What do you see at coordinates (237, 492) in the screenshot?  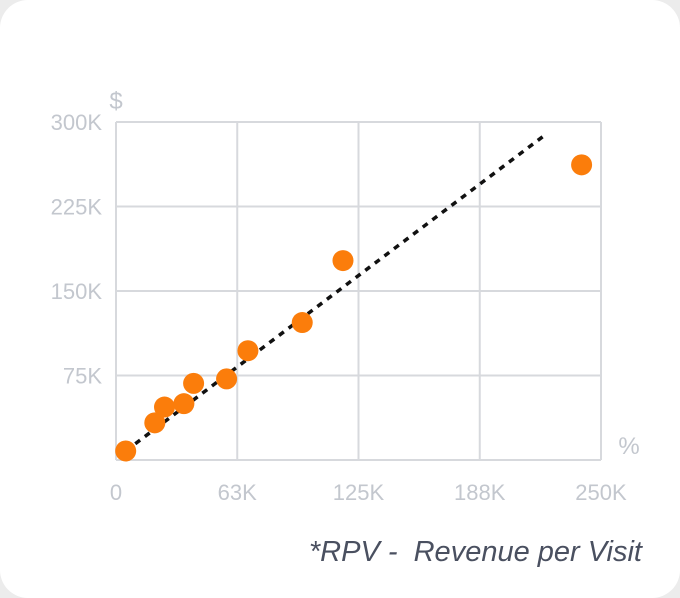 I see `x-tick-label: 63K` at bounding box center [237, 492].